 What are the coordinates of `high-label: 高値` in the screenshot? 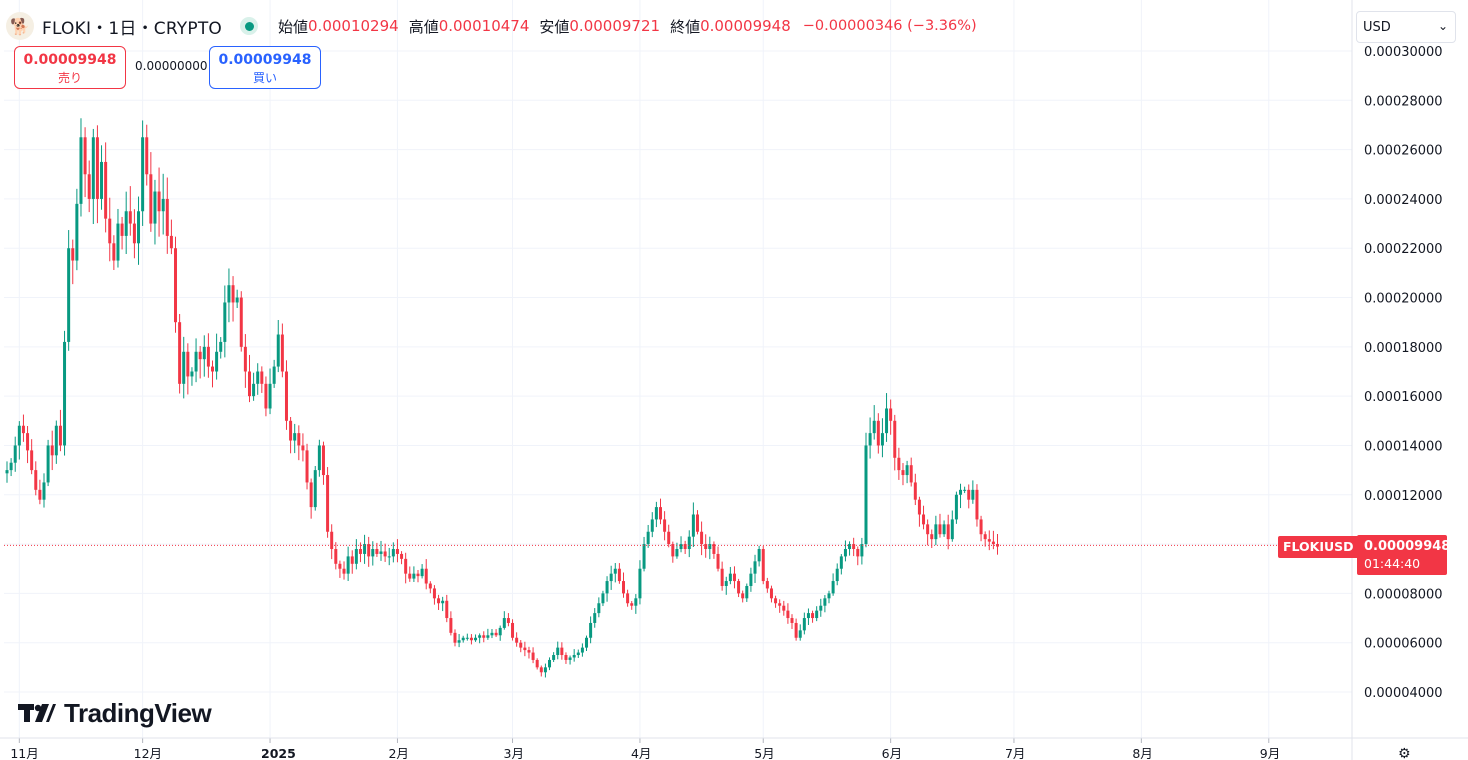 It's located at (423, 26).